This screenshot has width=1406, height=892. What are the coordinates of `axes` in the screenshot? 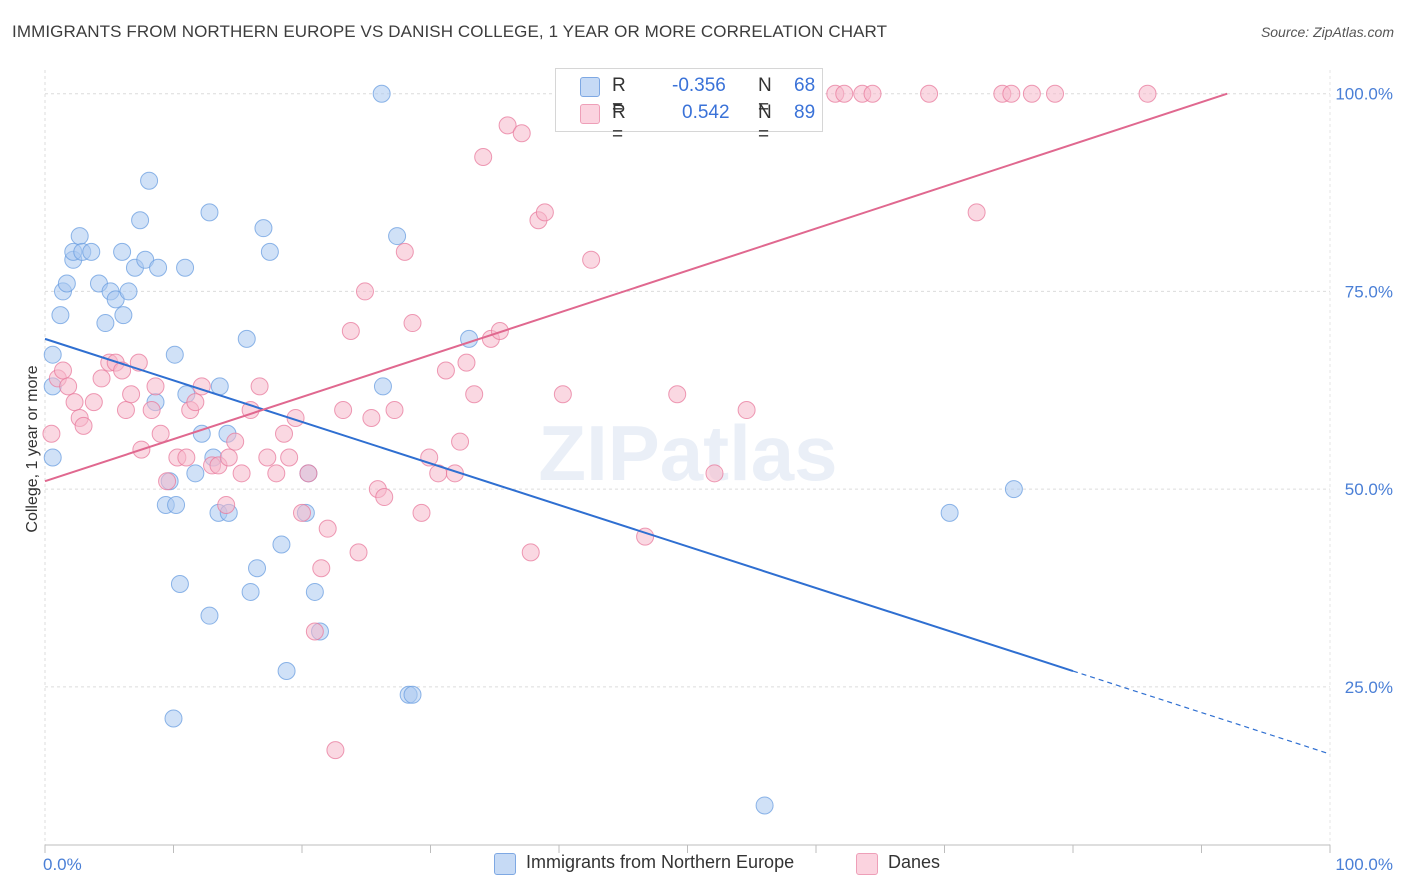 It's located at (687, 848).